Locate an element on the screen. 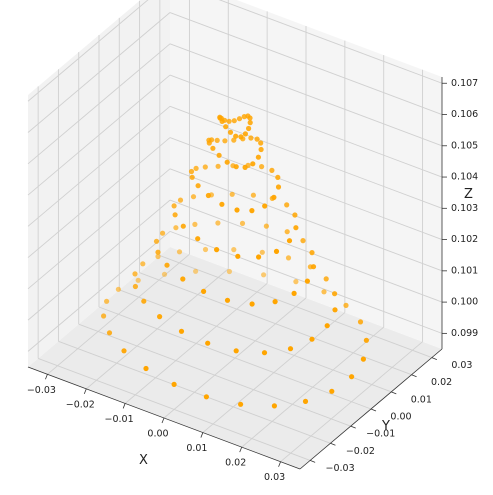  x-tick-label: 0.00 is located at coordinates (157, 434).